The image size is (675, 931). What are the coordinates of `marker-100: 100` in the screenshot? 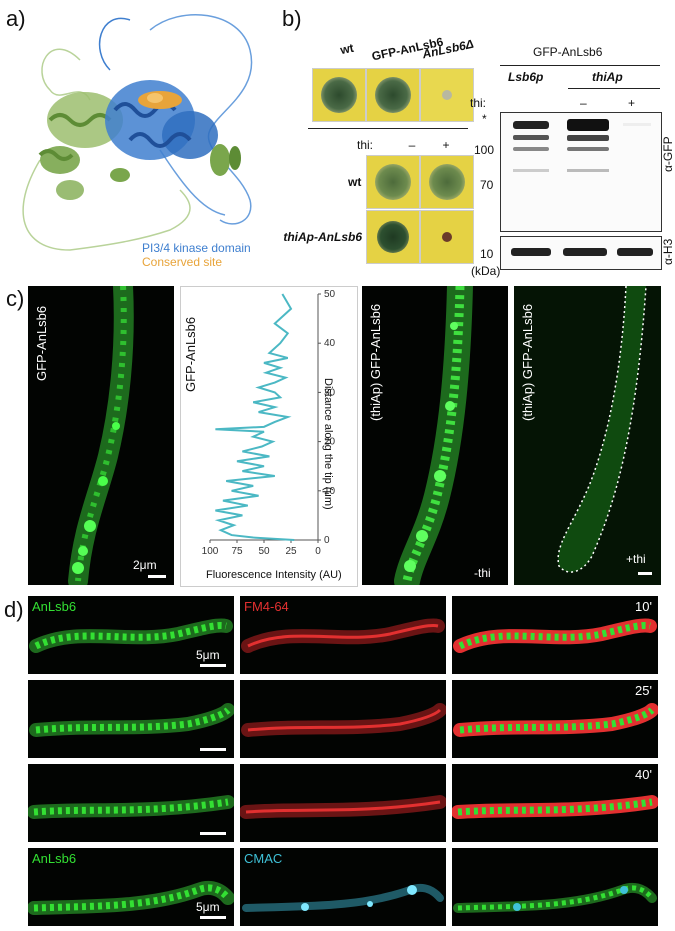 It's located at (484, 150).